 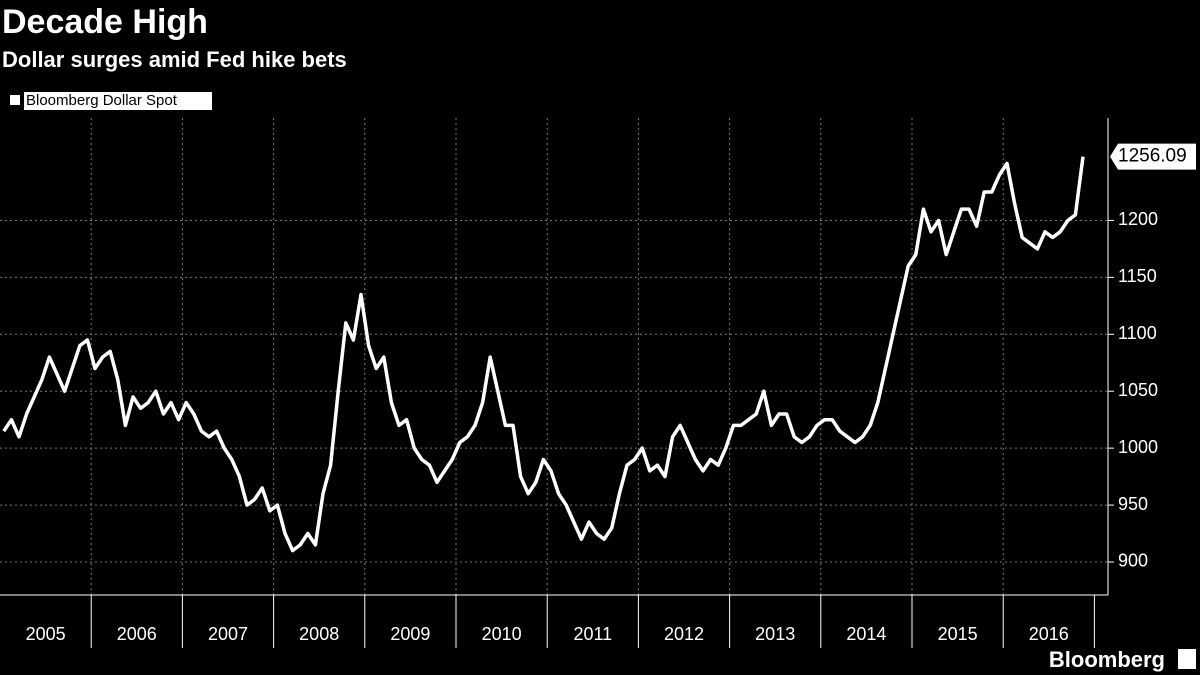 What do you see at coordinates (958, 634) in the screenshot?
I see `x-tick-label: 2015` at bounding box center [958, 634].